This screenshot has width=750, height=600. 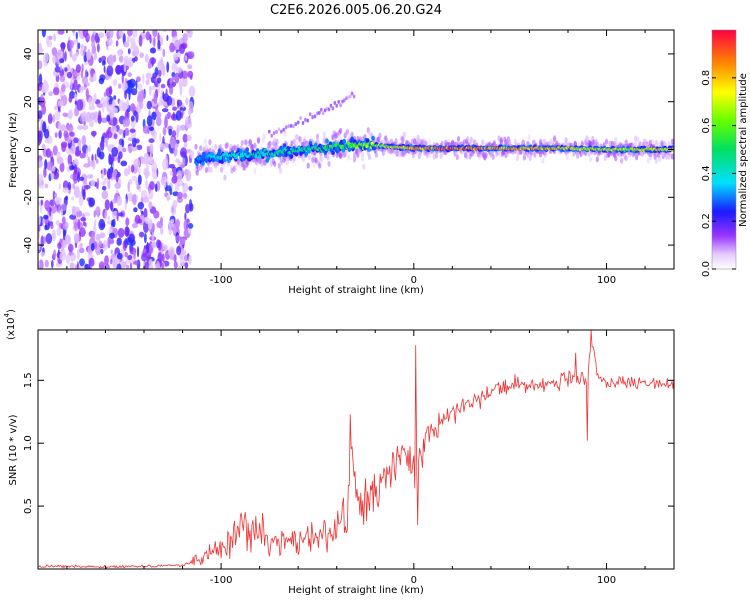 What do you see at coordinates (28, 54) in the screenshot?
I see `y-tick-label: 40` at bounding box center [28, 54].